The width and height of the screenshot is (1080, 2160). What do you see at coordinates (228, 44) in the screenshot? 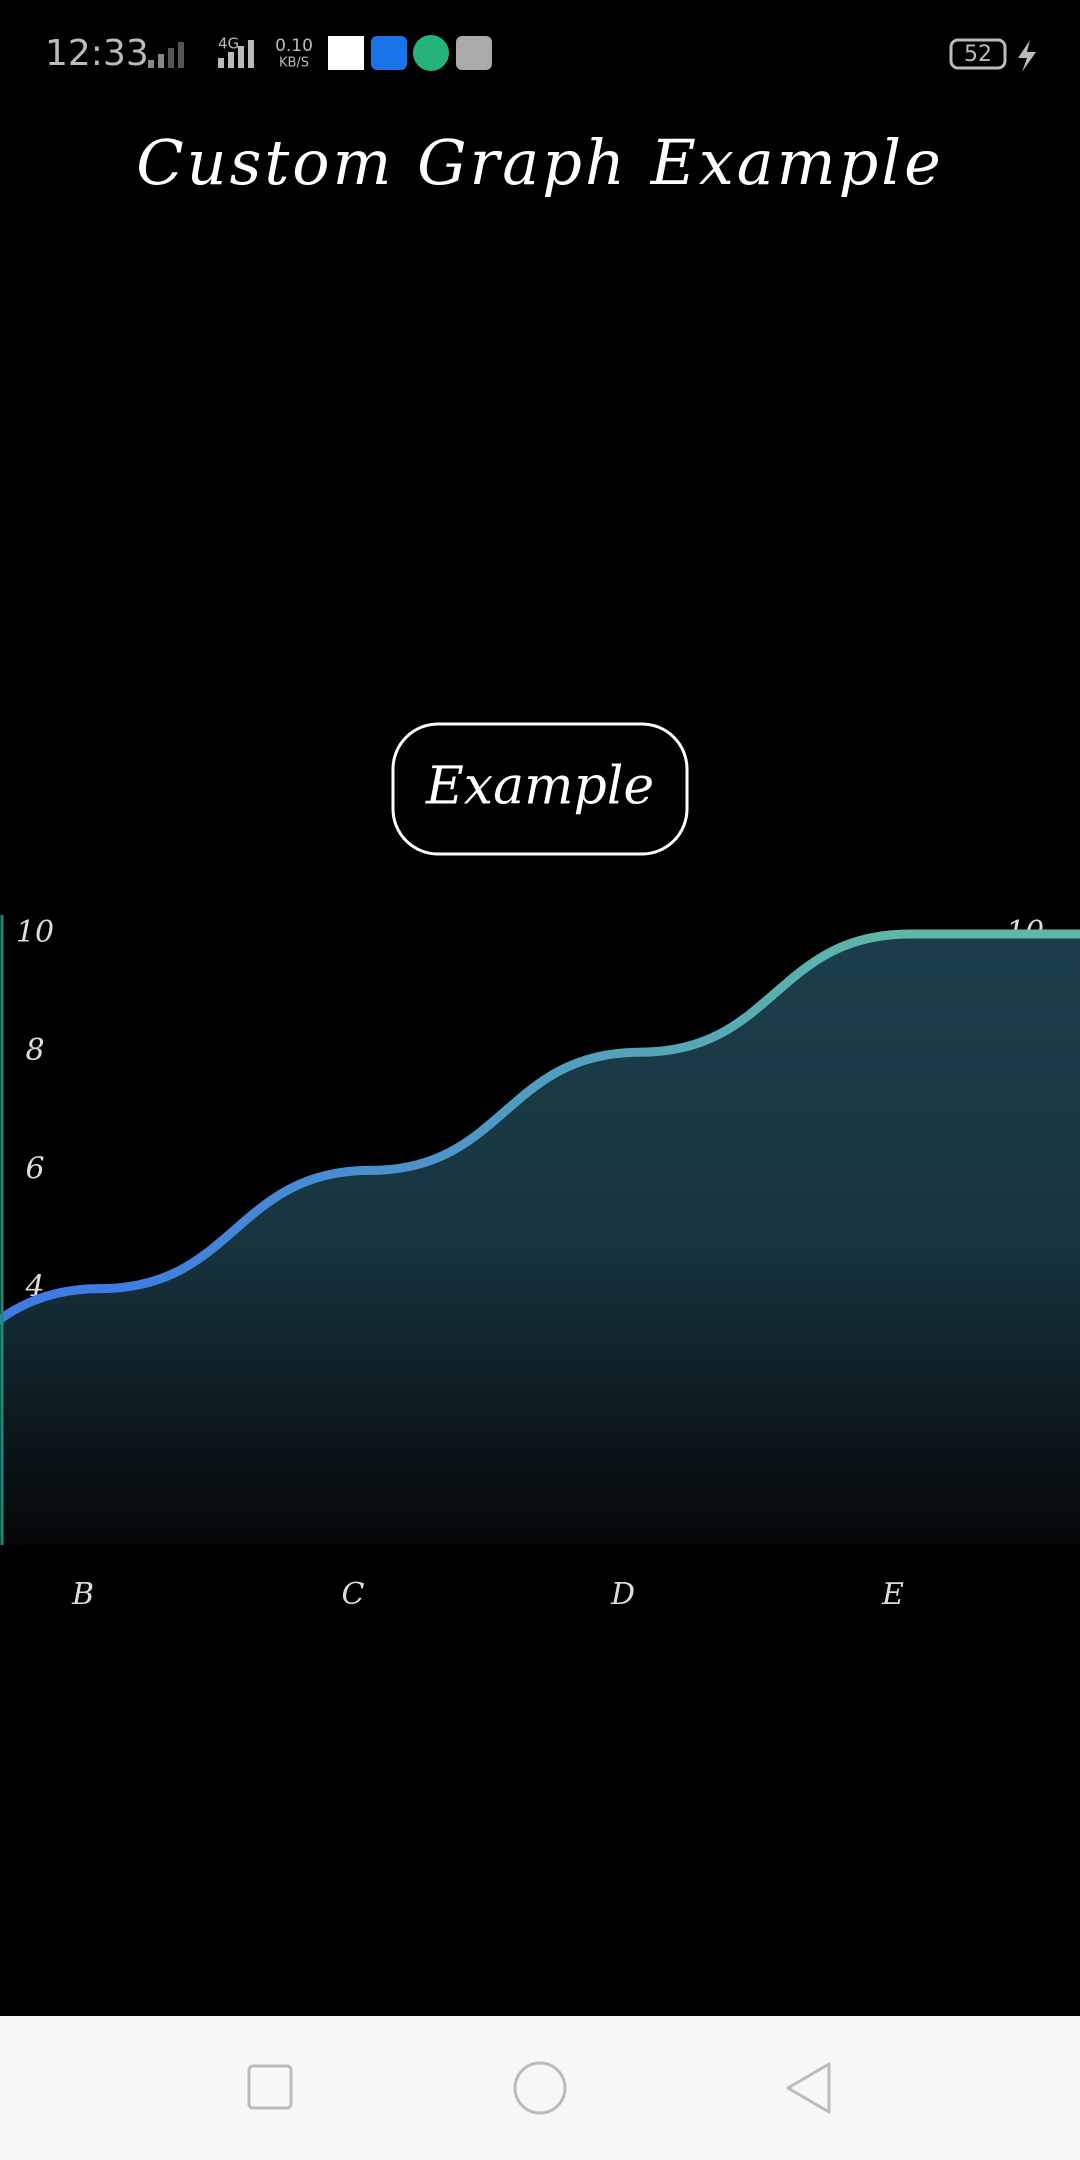
I see `network-type: 4G` at bounding box center [228, 44].